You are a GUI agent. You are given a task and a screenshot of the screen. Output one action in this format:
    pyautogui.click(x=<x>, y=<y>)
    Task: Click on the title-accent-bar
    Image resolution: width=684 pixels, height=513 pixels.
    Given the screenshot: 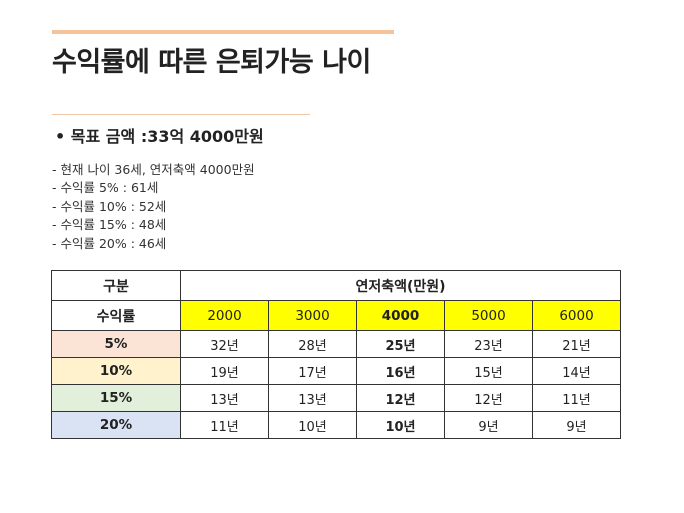 What is the action you would take?
    pyautogui.click(x=223, y=32)
    